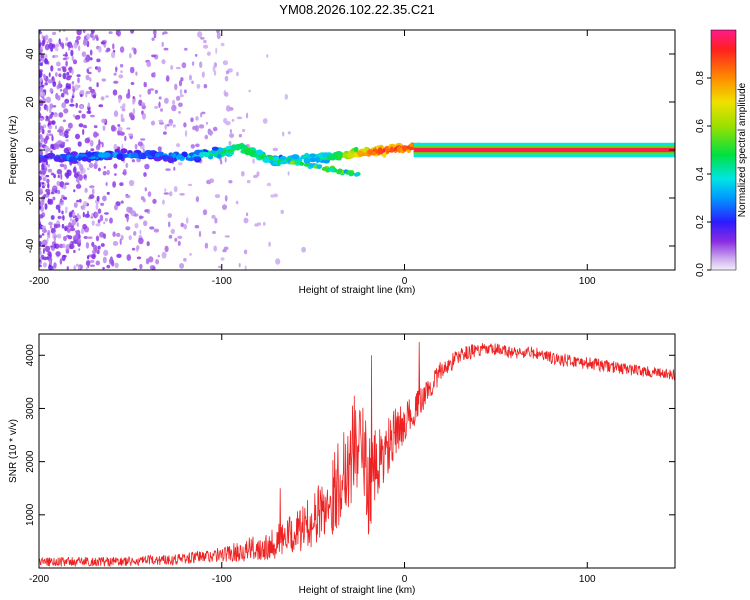  Describe the element at coordinates (587, 281) in the screenshot. I see `spectrogram-x-tick-label: 100` at that location.